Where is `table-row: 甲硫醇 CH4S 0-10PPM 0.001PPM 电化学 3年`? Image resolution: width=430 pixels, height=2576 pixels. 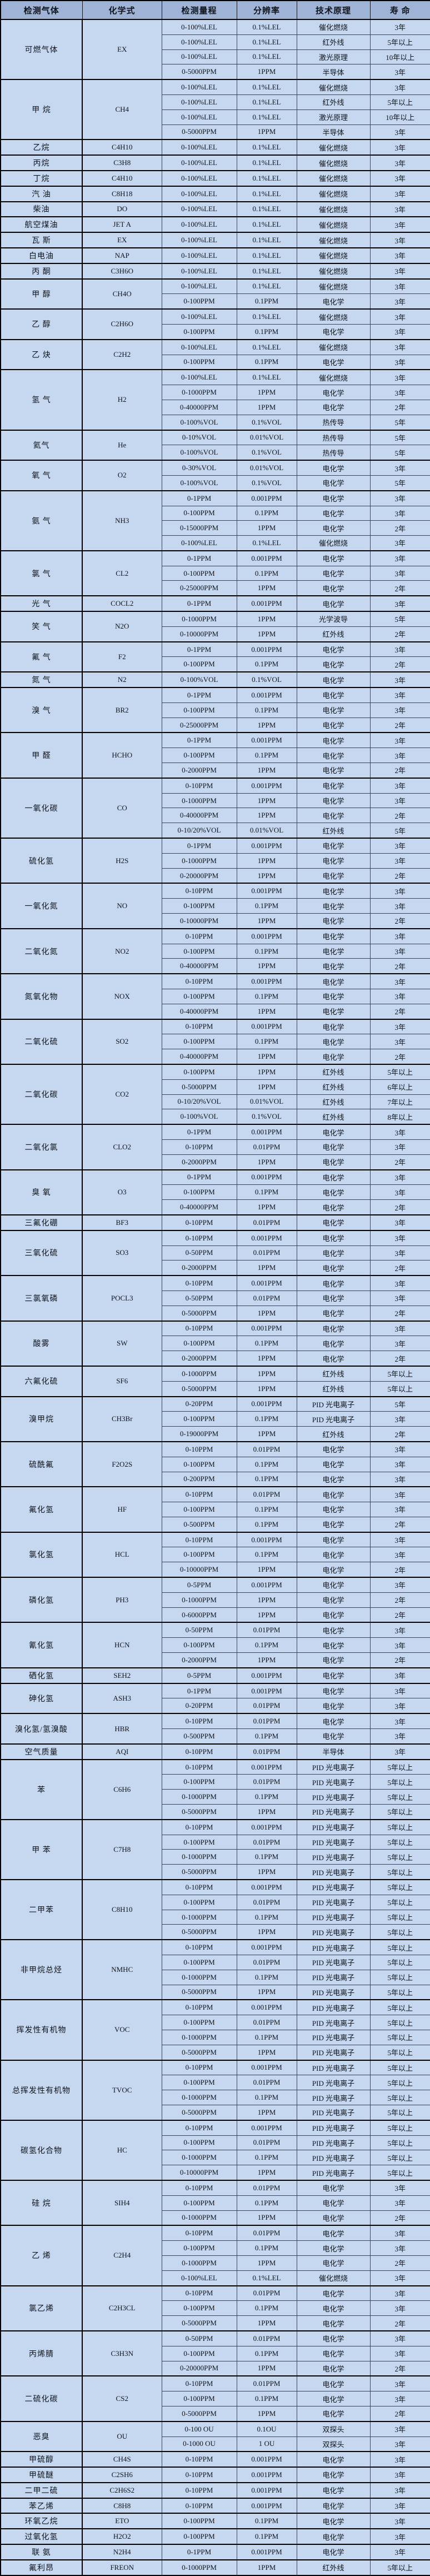
table-row: 甲硫醇 CH4S 0-10PPM 0.001PPM 电化学 3年 is located at coordinates (215, 2459).